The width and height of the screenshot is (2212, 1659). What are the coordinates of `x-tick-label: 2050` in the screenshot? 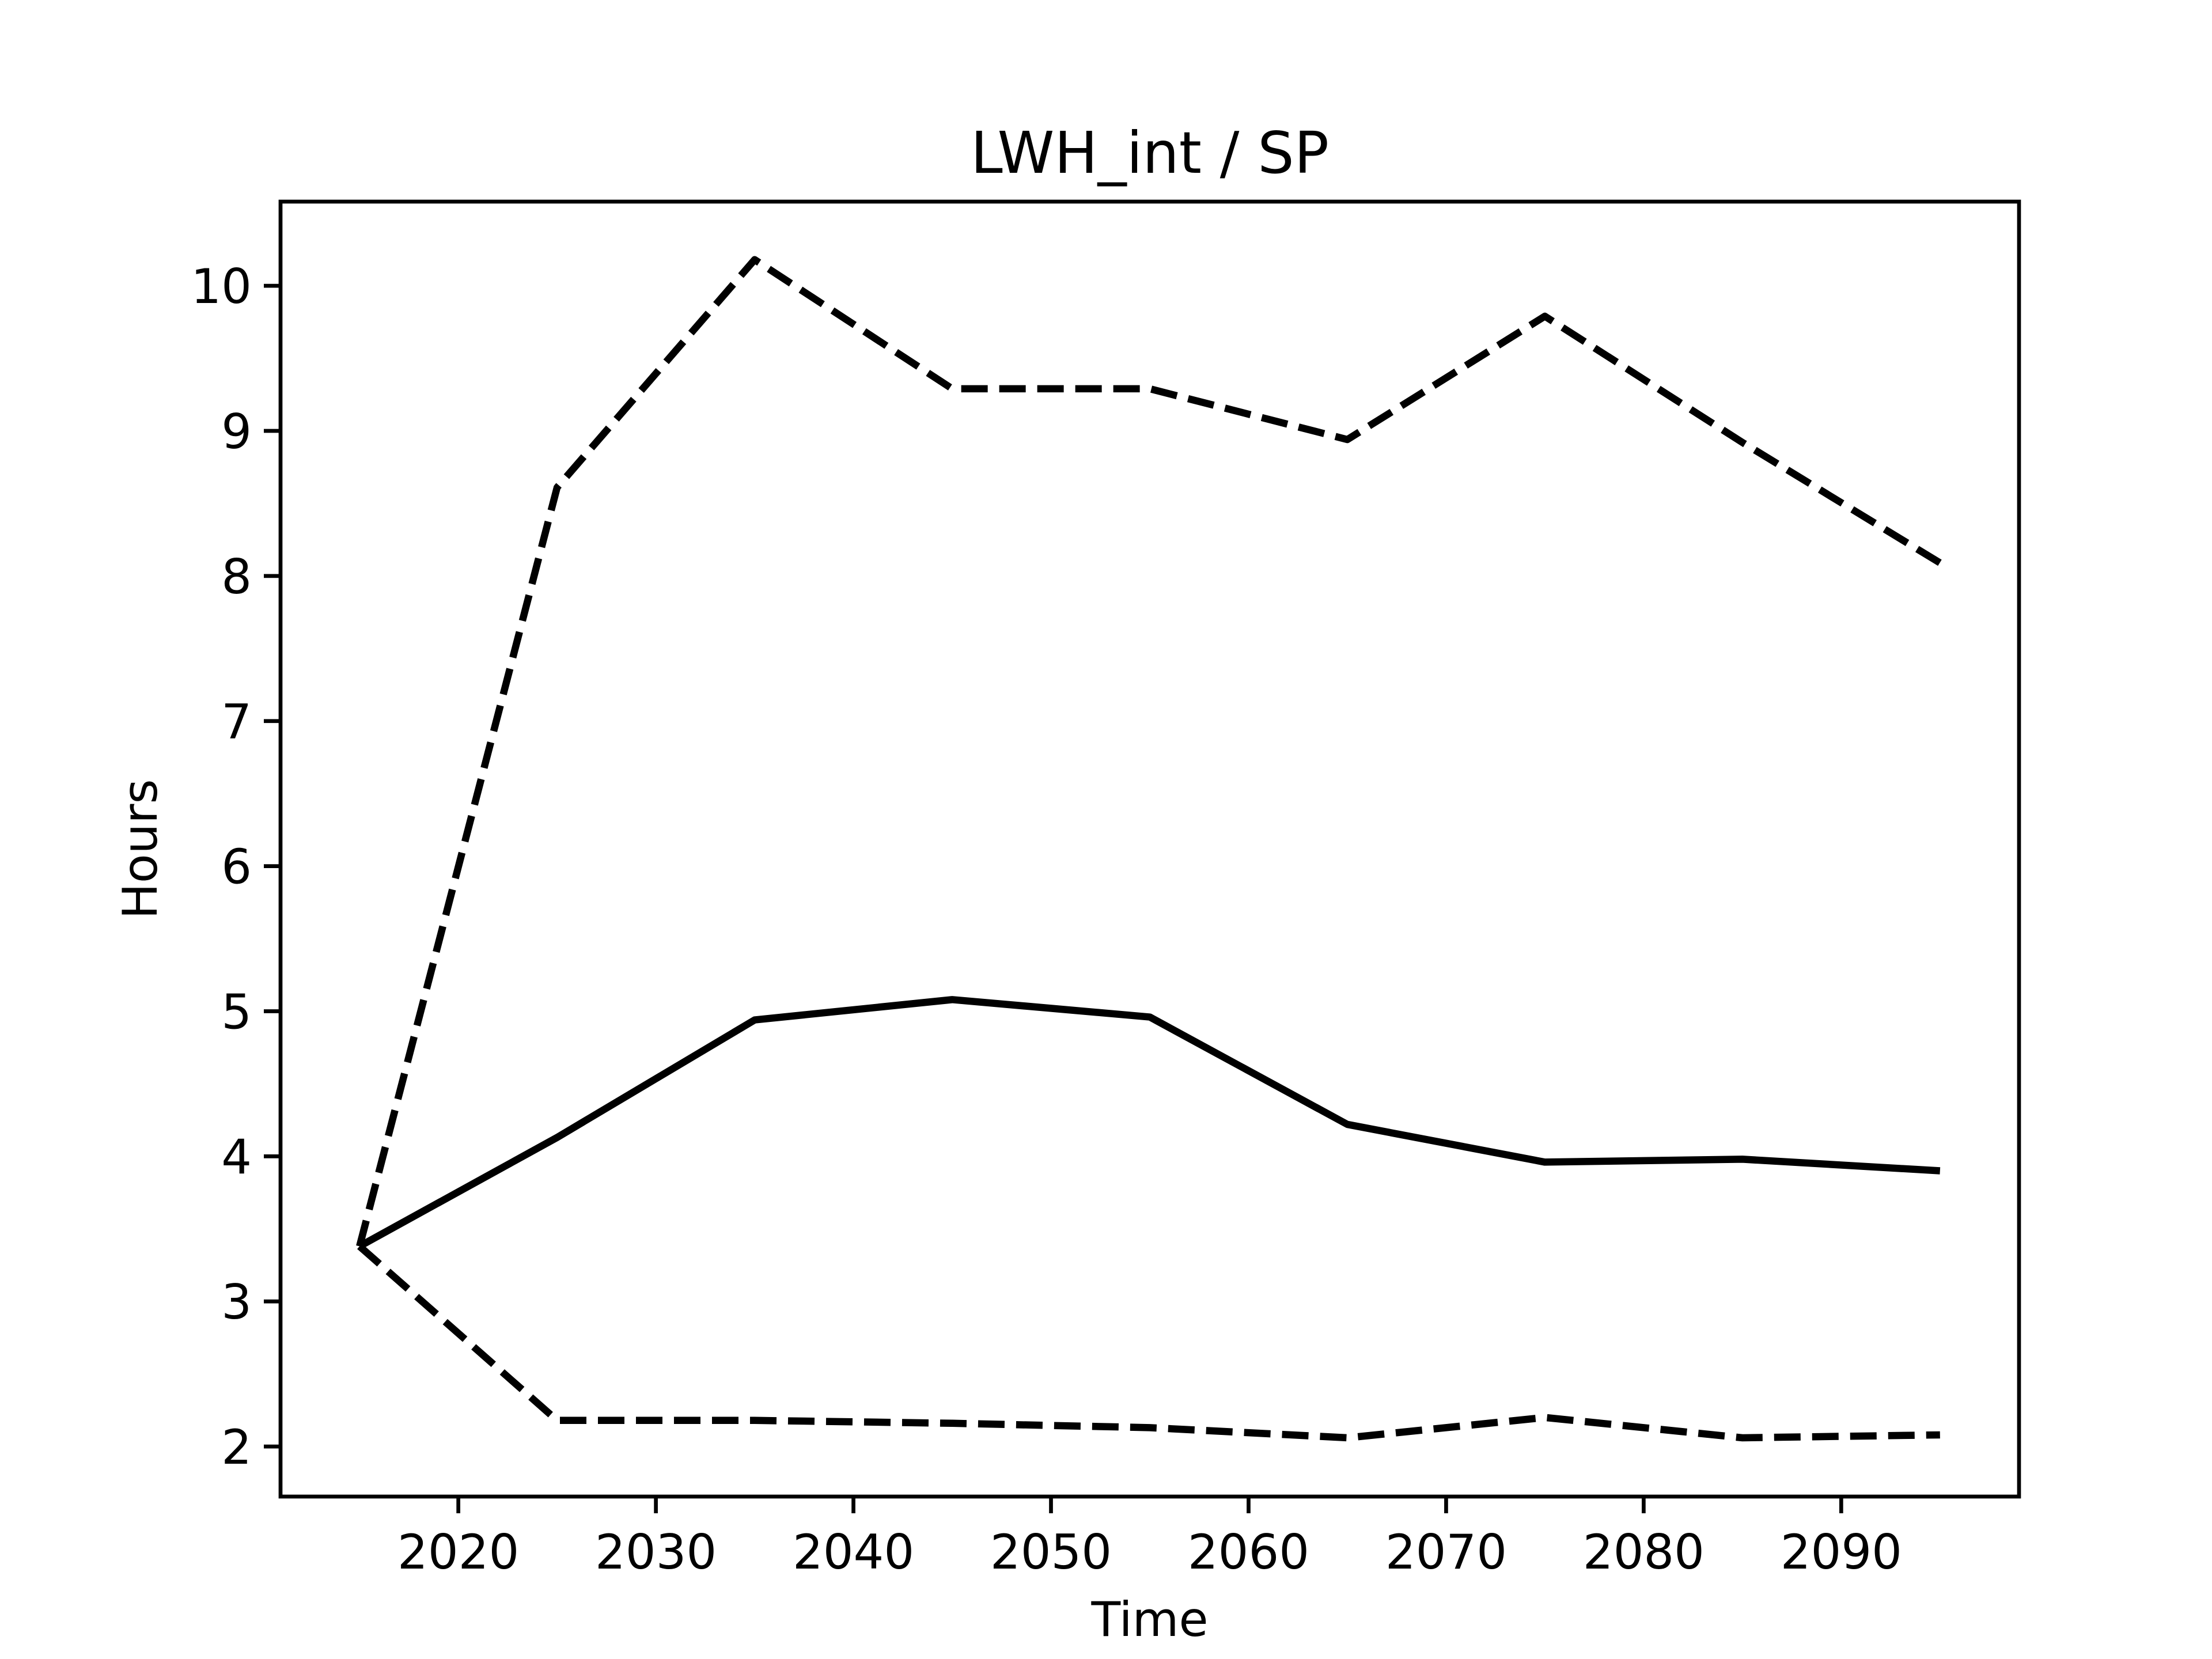 It's located at (1051, 1552).